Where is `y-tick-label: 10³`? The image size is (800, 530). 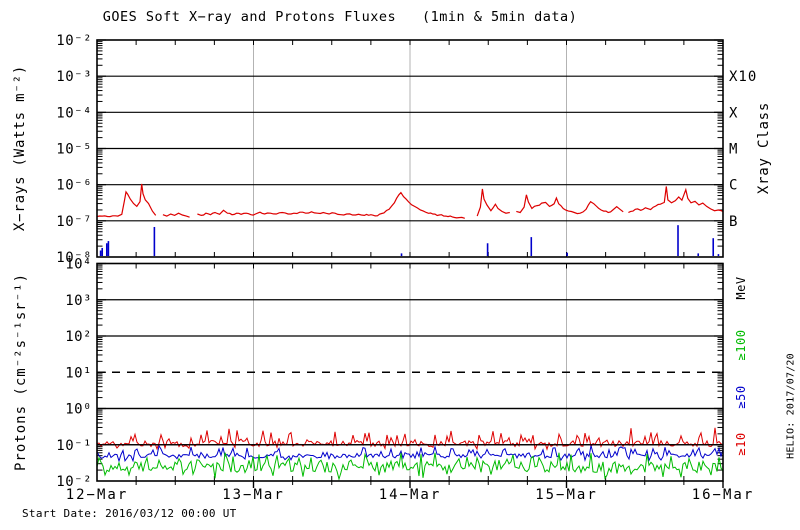
y-tick-label: 10³ is located at coordinates (78, 301).